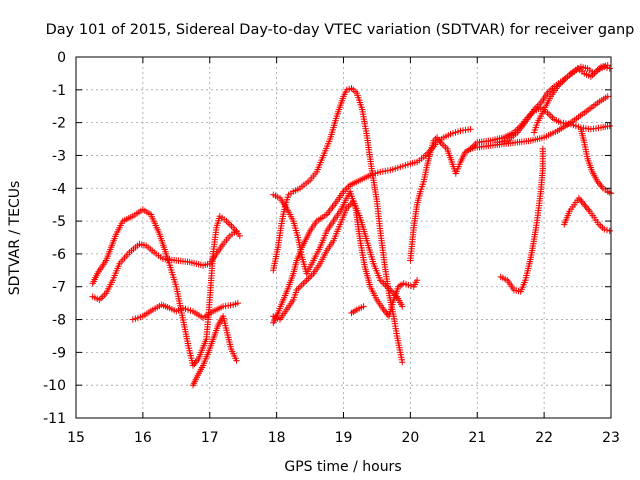  I want to click on y-tick-label: -6, so click(59, 255).